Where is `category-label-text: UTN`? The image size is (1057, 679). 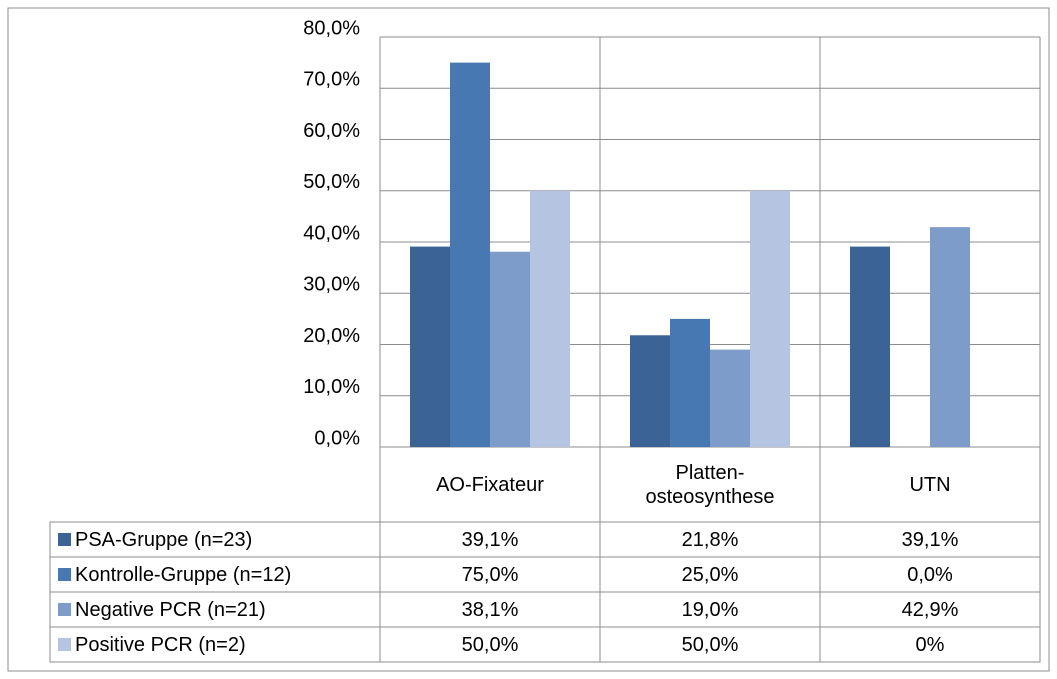 category-label-text: UTN is located at coordinates (930, 484).